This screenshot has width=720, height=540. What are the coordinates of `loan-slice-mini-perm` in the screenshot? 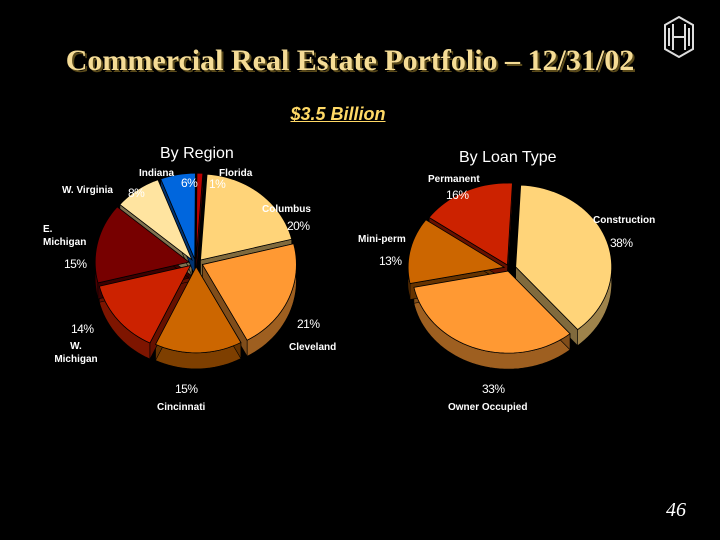 It's located at (456, 251).